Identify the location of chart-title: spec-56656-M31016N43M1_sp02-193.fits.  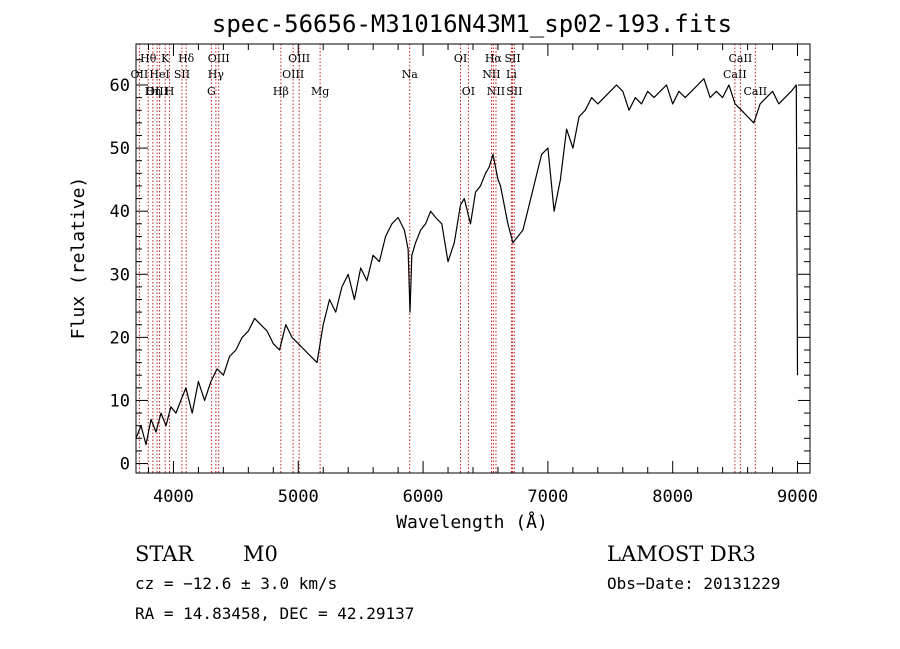
(472, 24).